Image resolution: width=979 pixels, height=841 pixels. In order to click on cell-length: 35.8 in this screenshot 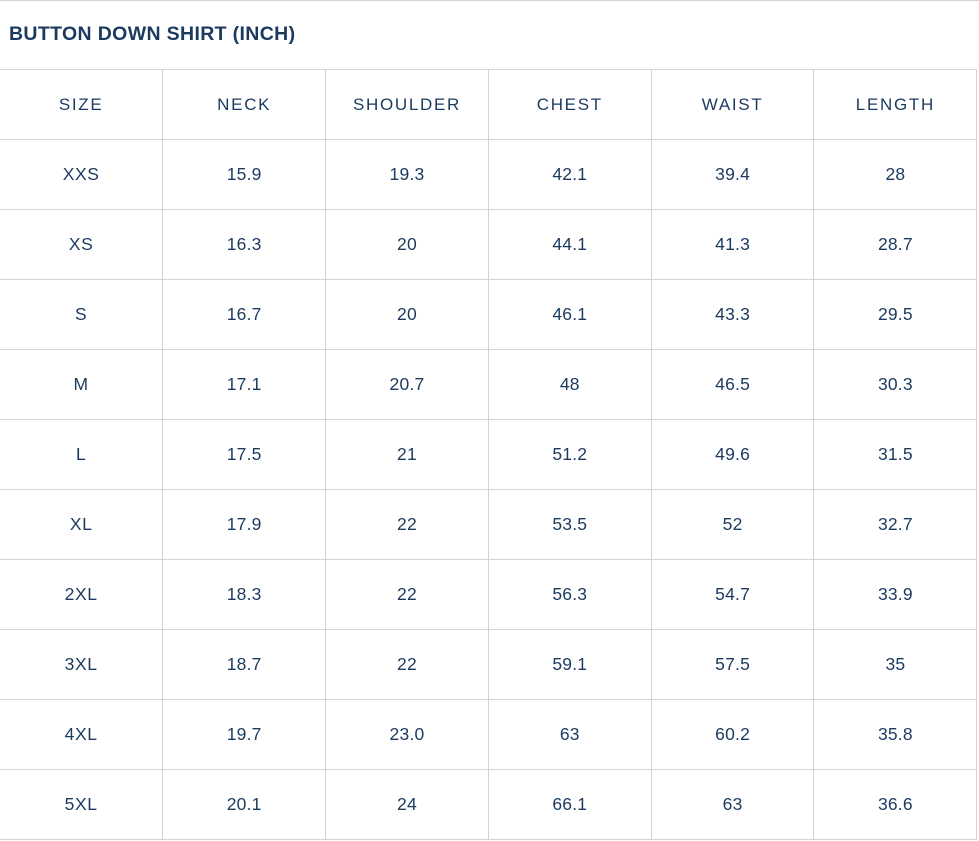, I will do `click(895, 734)`.